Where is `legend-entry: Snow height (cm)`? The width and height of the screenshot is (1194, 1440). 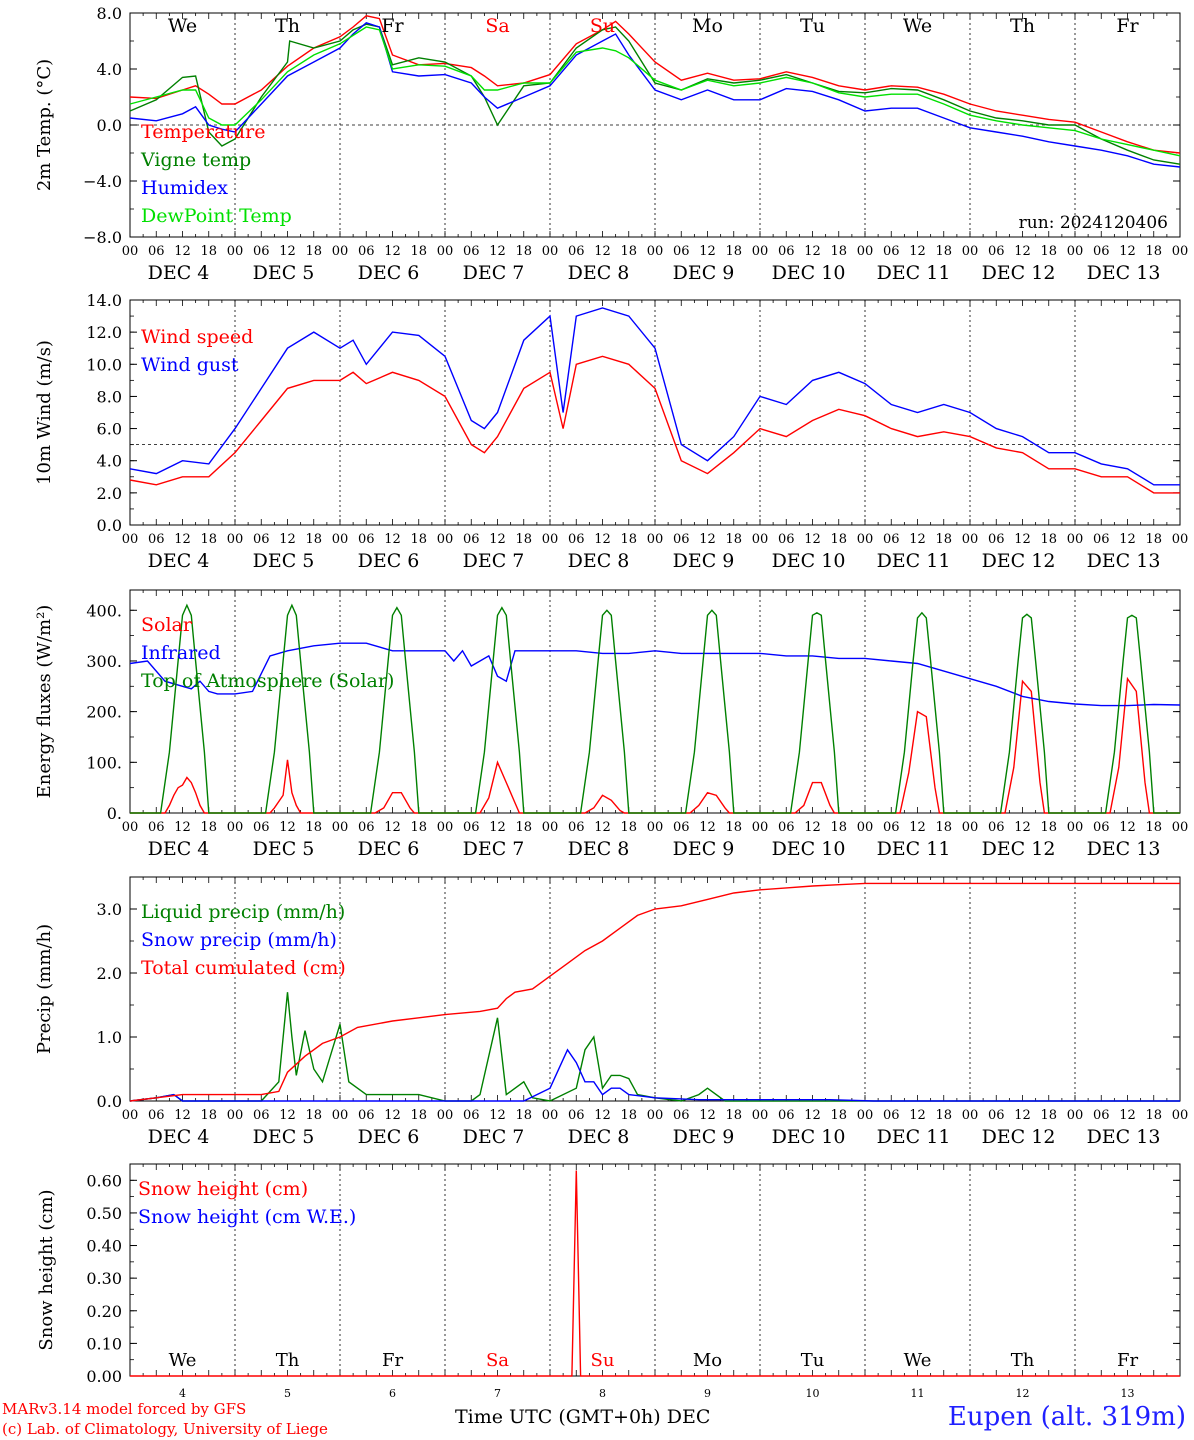 legend-entry: Snow height (cm) is located at coordinates (223, 1189).